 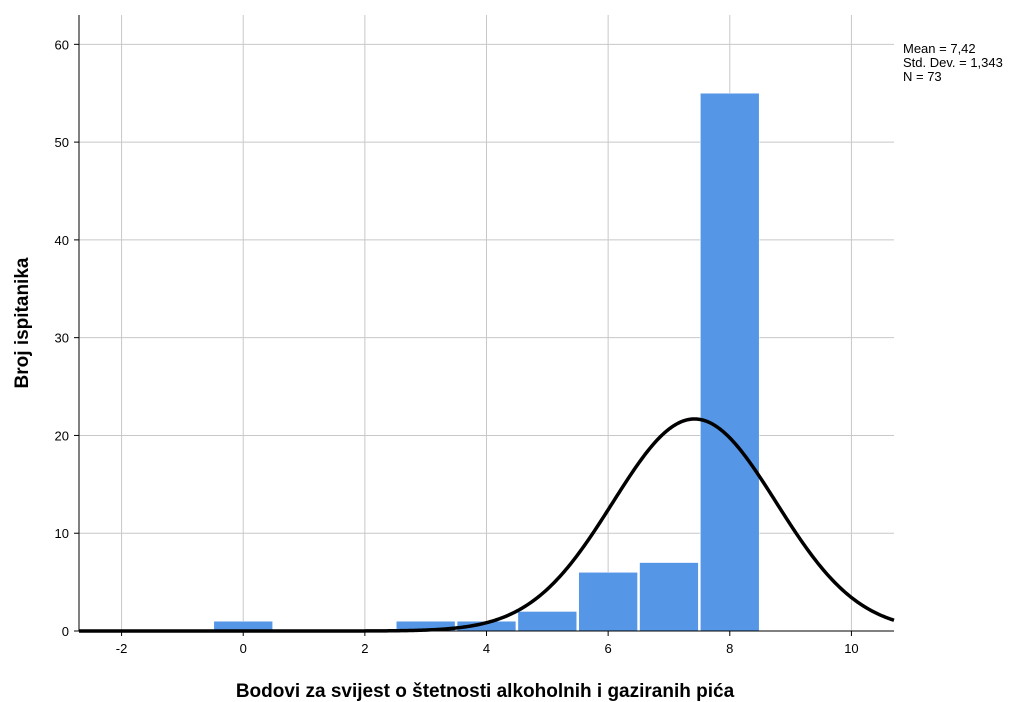 I want to click on stats-mean: Mean = 7,42, so click(x=939, y=48).